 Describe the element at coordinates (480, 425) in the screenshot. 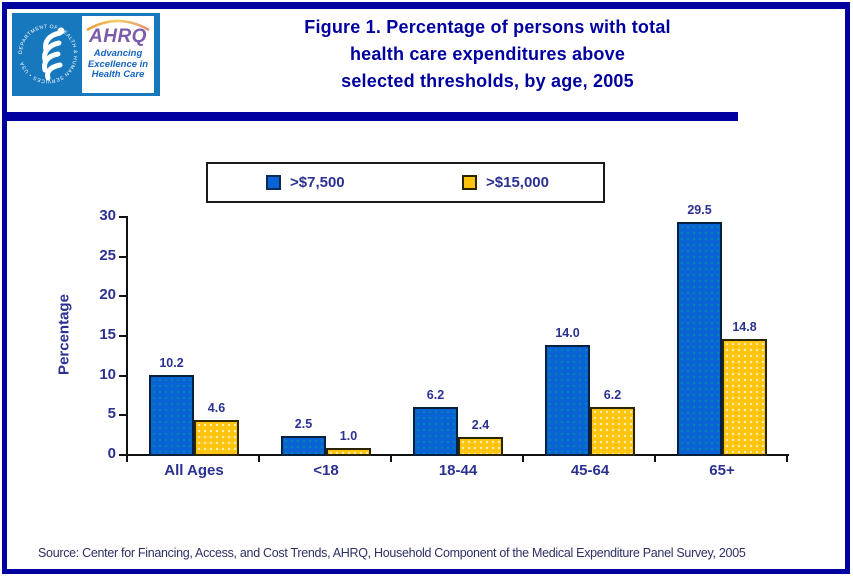

I see `bar-value-label: 2.4` at that location.